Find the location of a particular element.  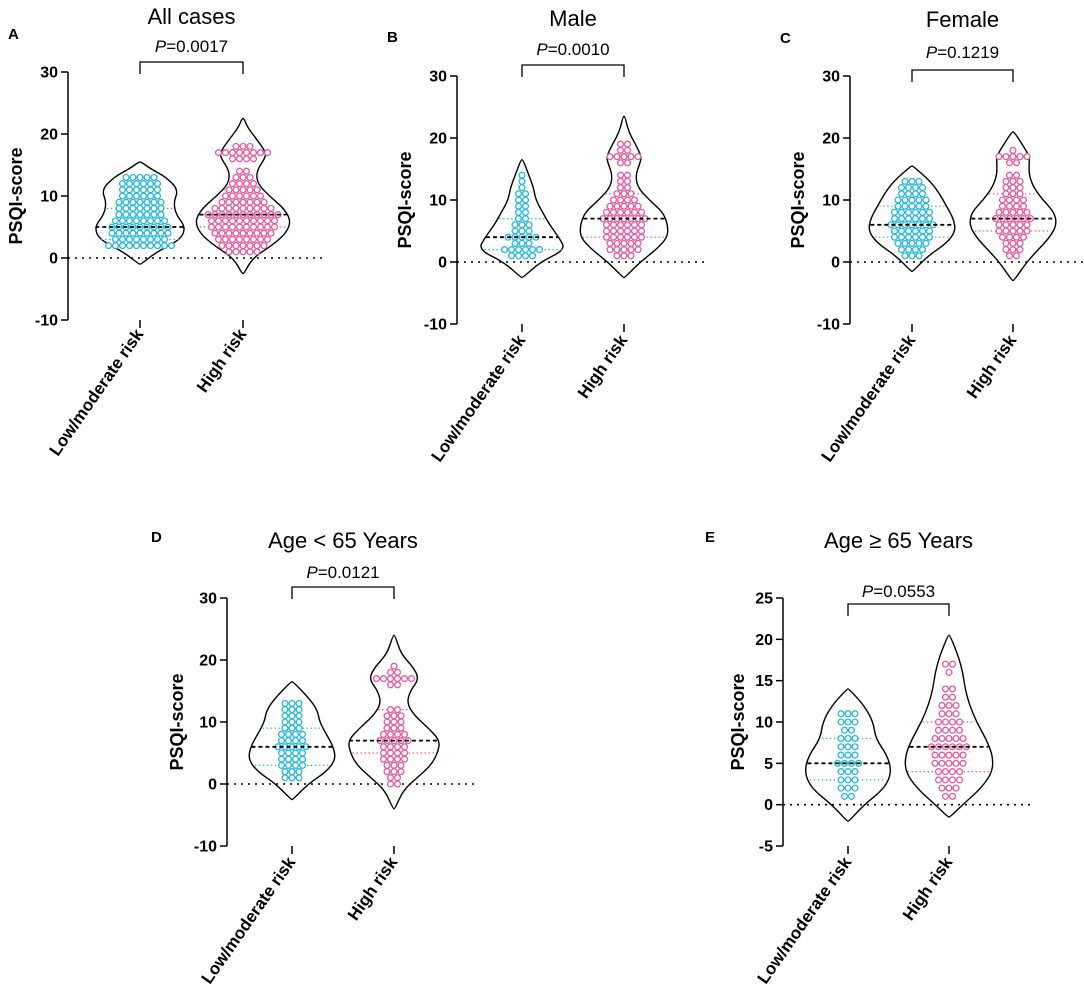

y-tick-label: 25 is located at coordinates (764, 599).